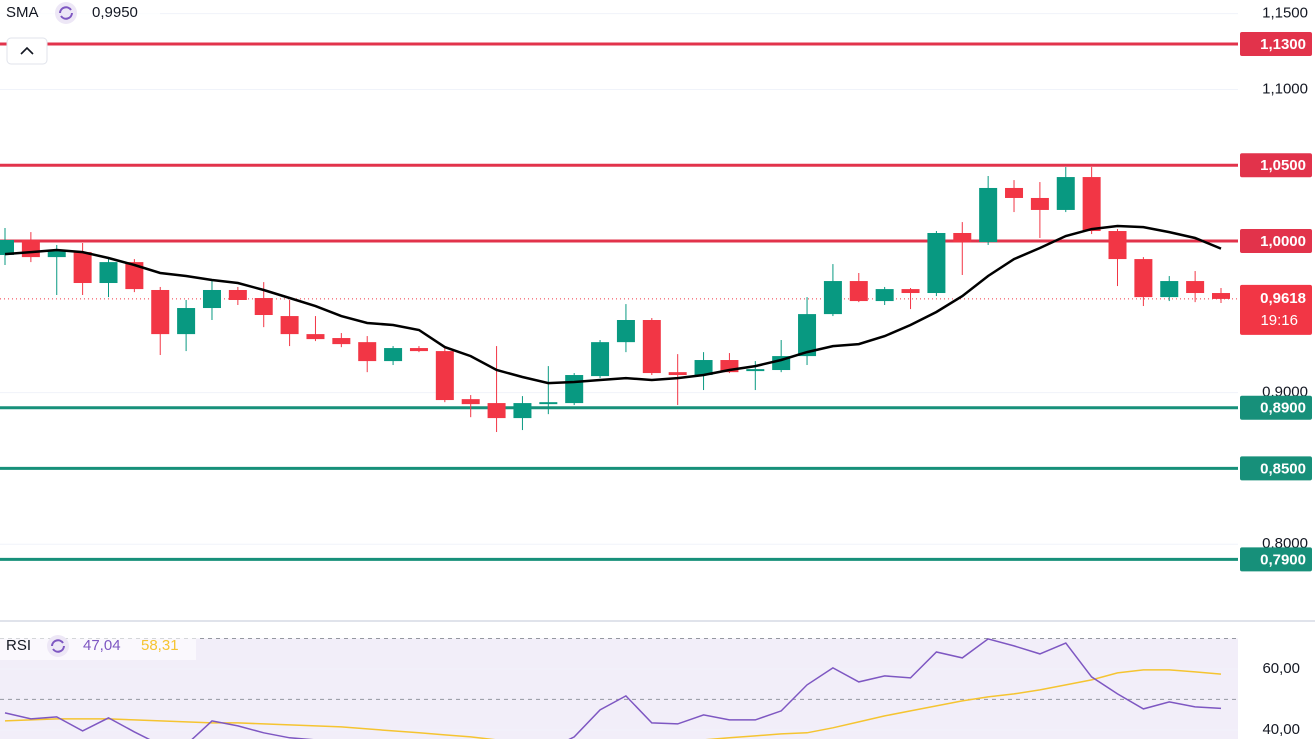 This screenshot has height=739, width=1315. What do you see at coordinates (1285, 13) in the screenshot?
I see `y-tick-label: 1,1500` at bounding box center [1285, 13].